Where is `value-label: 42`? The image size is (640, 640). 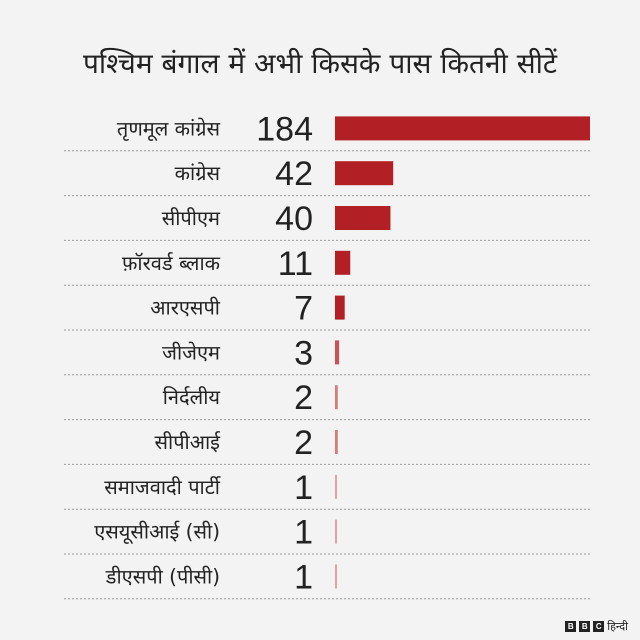
value-label: 42 is located at coordinates (294, 174).